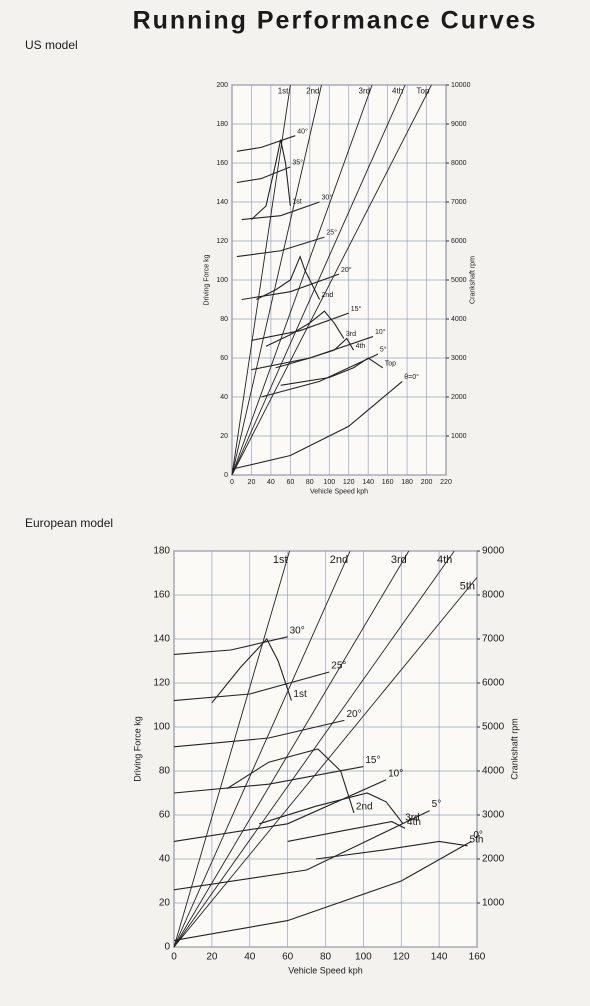 This screenshot has width=590, height=1006. I want to click on y2-tick-label: 5000, so click(459, 280).